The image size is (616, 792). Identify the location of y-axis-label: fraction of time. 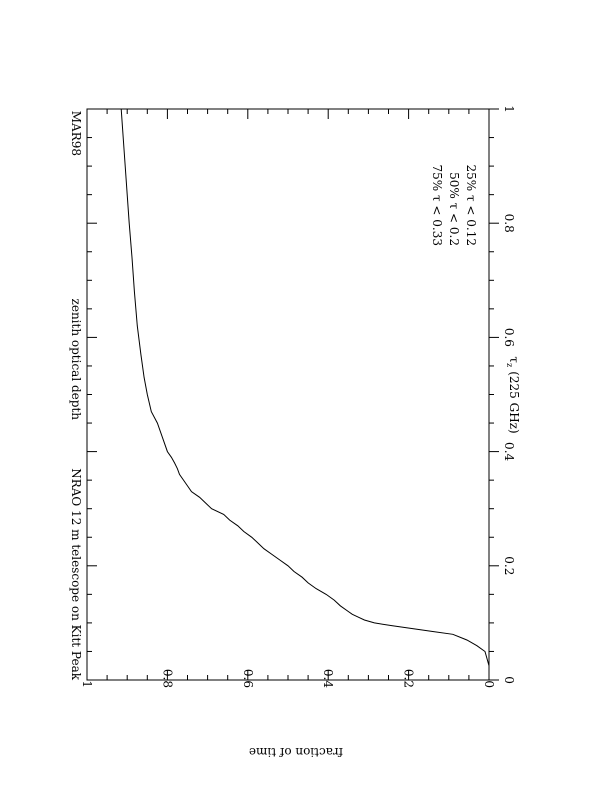
(296, 752).